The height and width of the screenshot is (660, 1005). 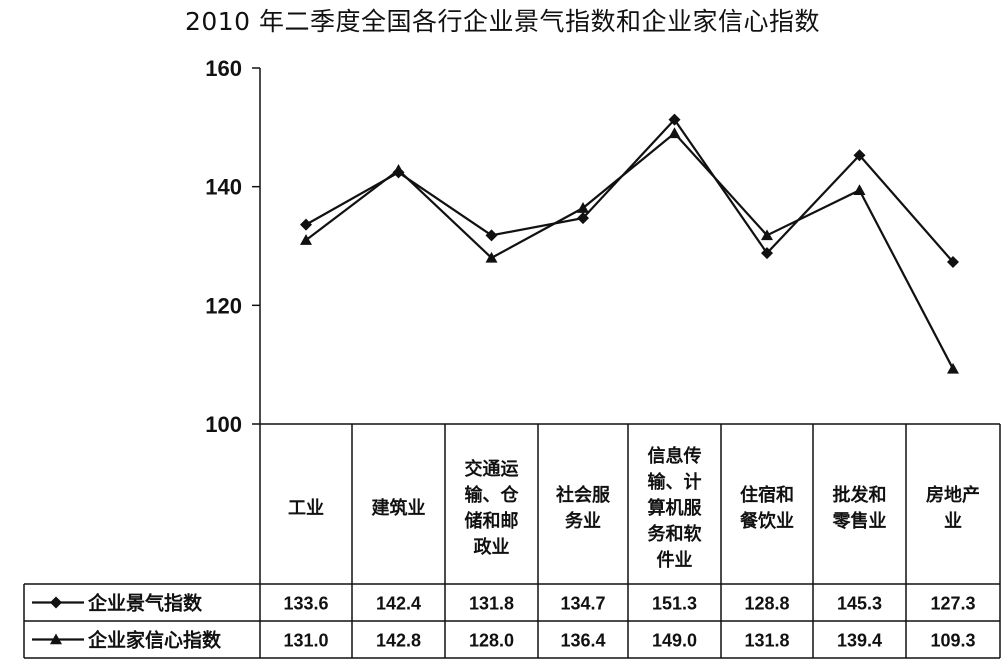 I want to click on table-value: 139.4, so click(x=859, y=641).